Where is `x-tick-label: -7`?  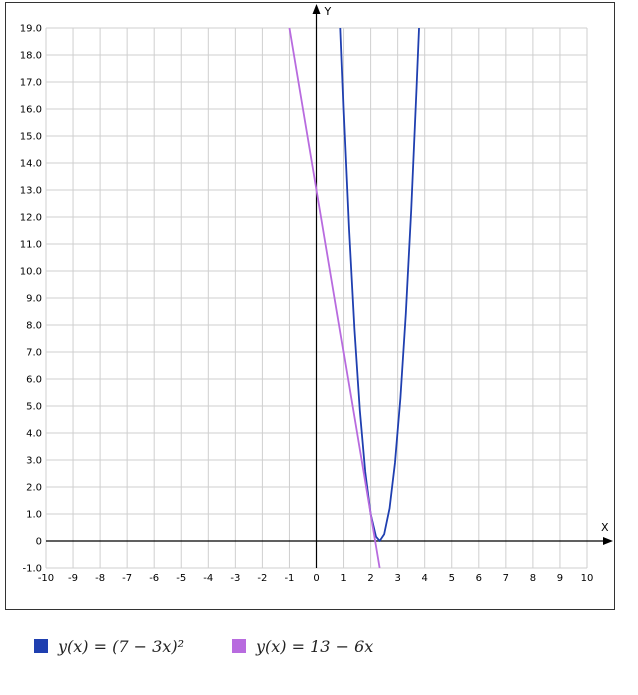 x-tick-label: -7 is located at coordinates (127, 578).